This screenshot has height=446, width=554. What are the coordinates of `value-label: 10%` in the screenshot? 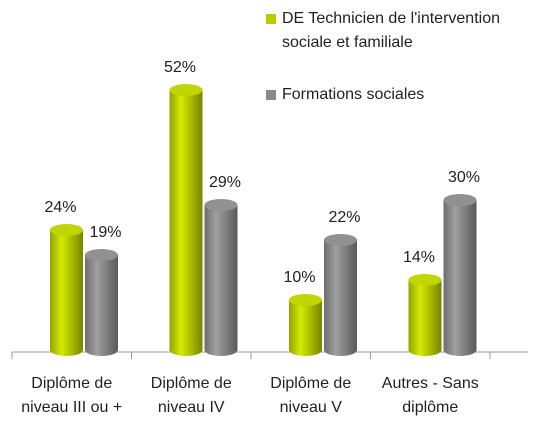 It's located at (299, 277).